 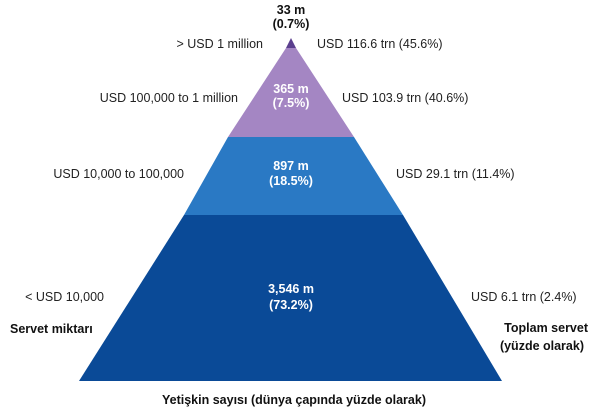 What do you see at coordinates (291, 305) in the screenshot?
I see `adults-share-4: (73.2%)` at bounding box center [291, 305].